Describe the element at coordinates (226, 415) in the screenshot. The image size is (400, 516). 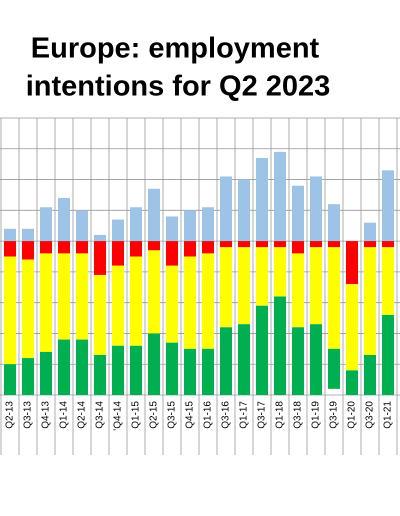
I see `x-tick-label: Q3-16` at that location.